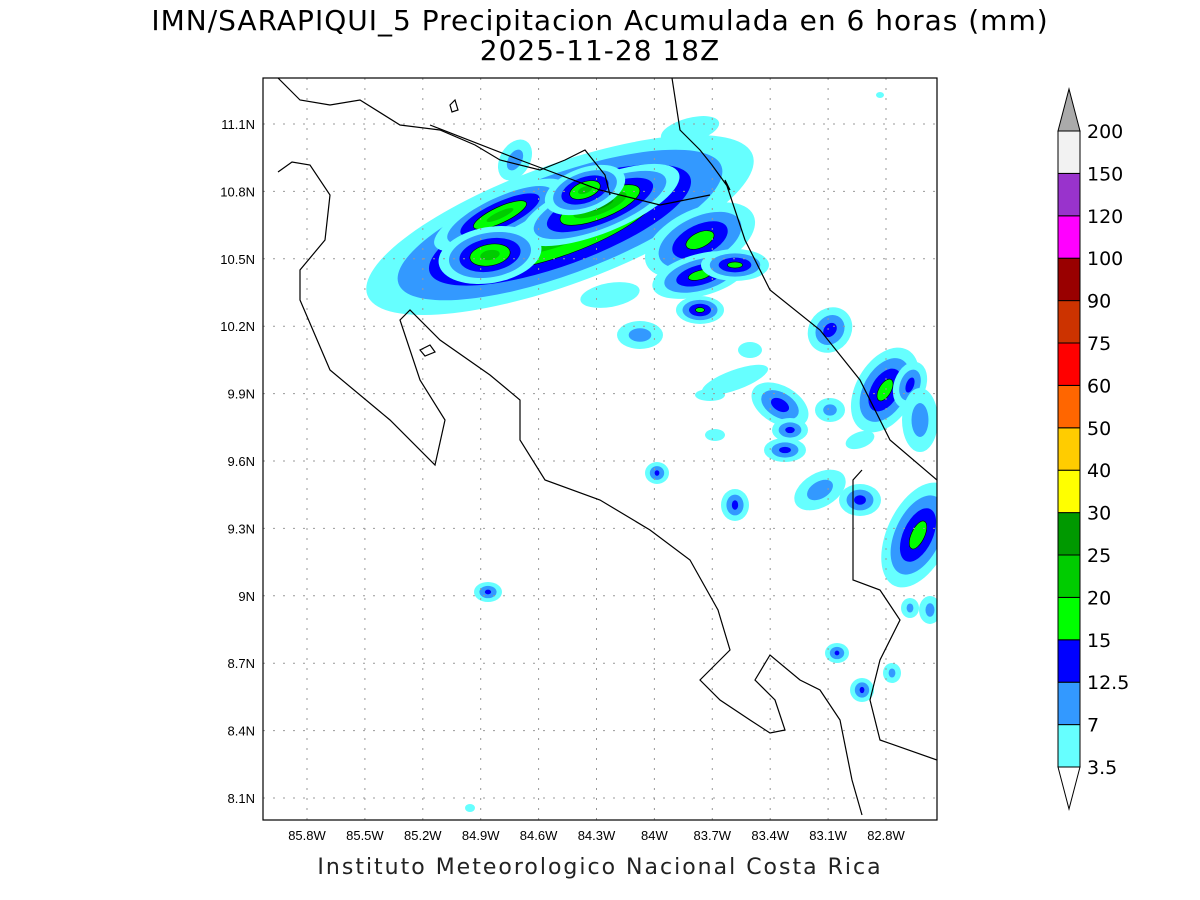  What do you see at coordinates (365, 835) in the screenshot?
I see `lon-tick-label: 85.5W` at bounding box center [365, 835].